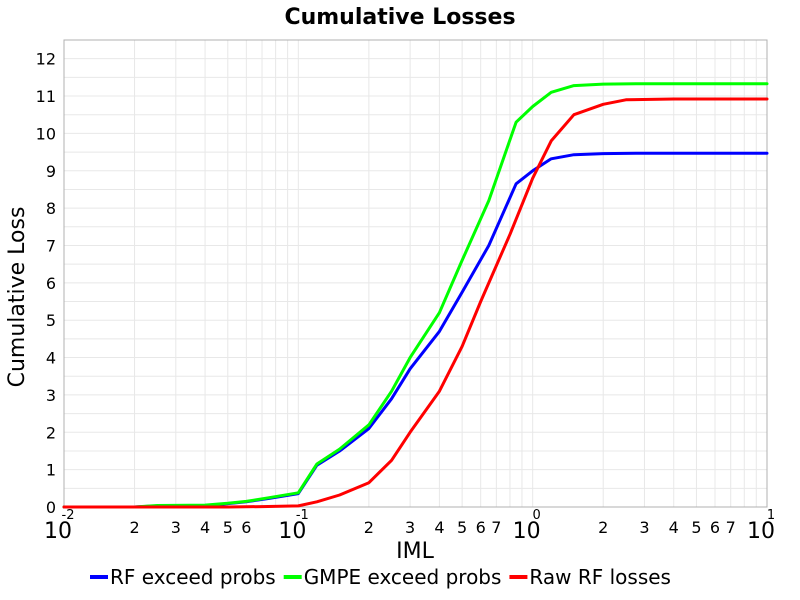  I want to click on y-tick-label: 11, so click(46, 96).